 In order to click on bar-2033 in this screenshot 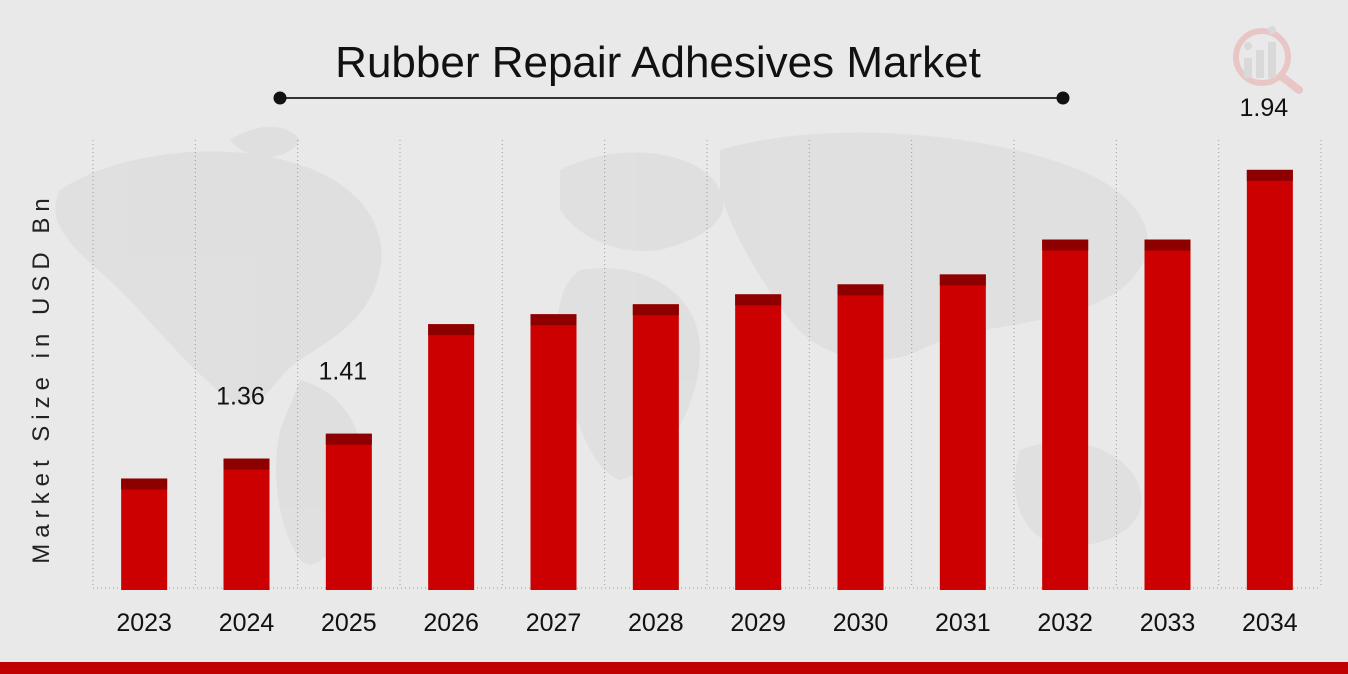, I will do `click(1167, 415)`.